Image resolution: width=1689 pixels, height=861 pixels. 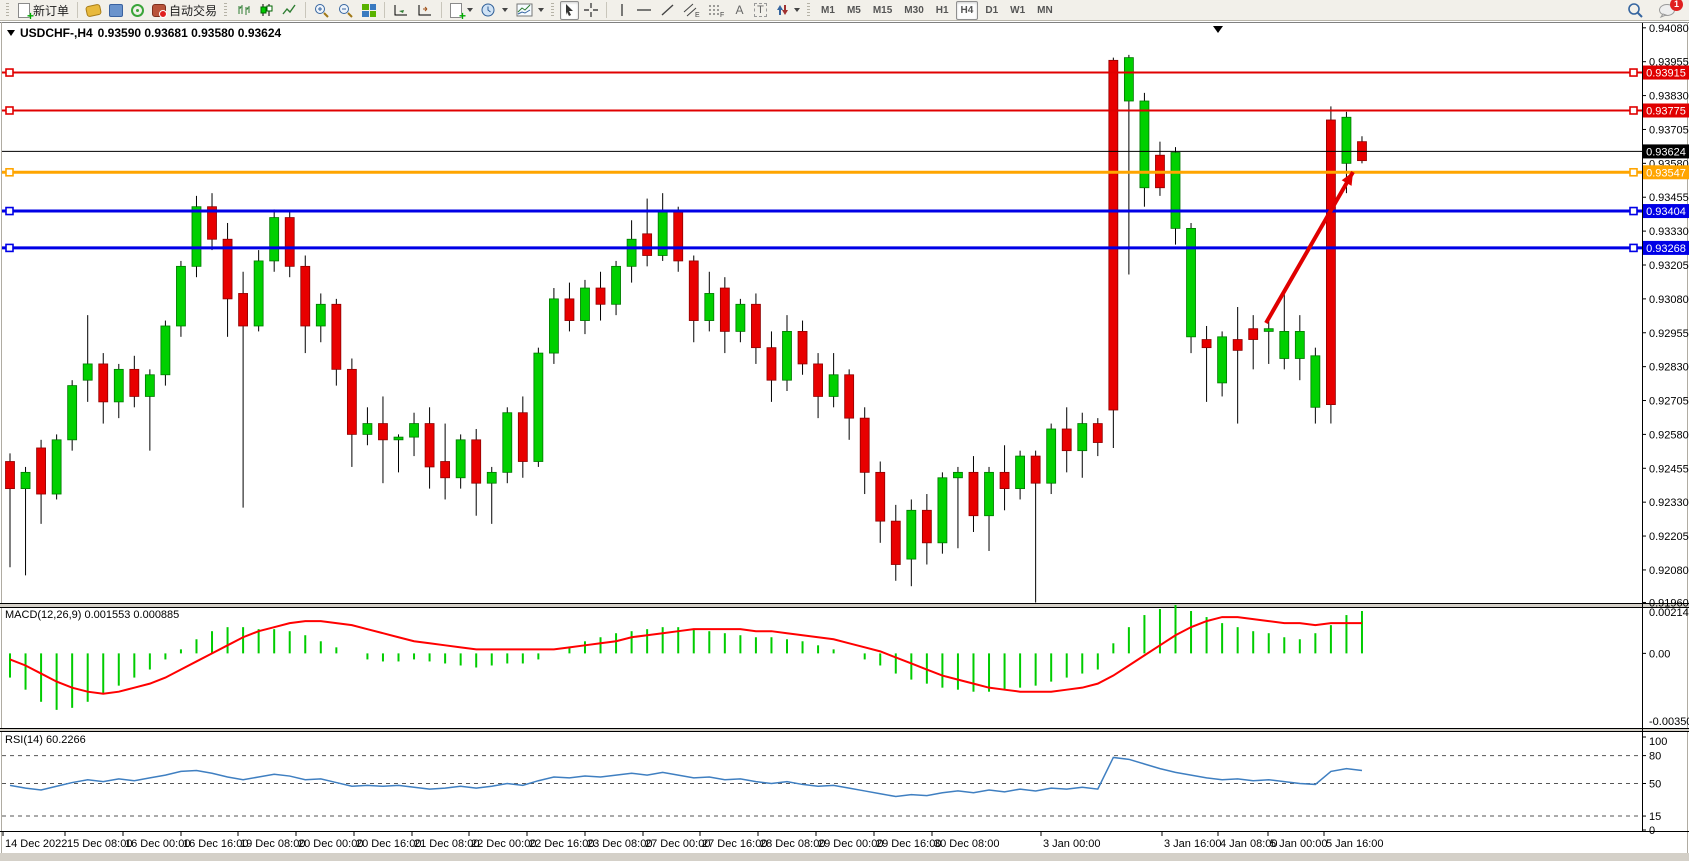 I want to click on date-tick-label: 27 Dec 00:00, so click(x=677, y=844).